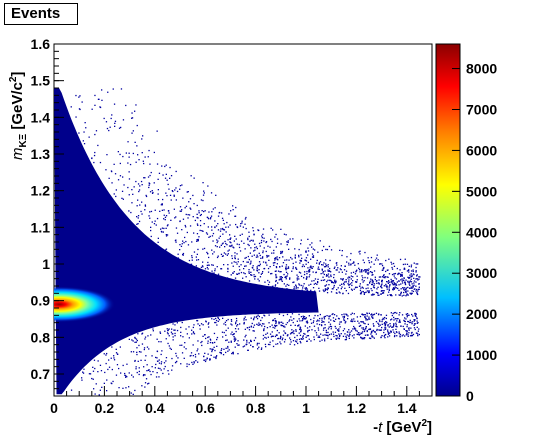 The width and height of the screenshot is (540, 441). I want to click on colorbar-tick-label: 7000, so click(481, 109).